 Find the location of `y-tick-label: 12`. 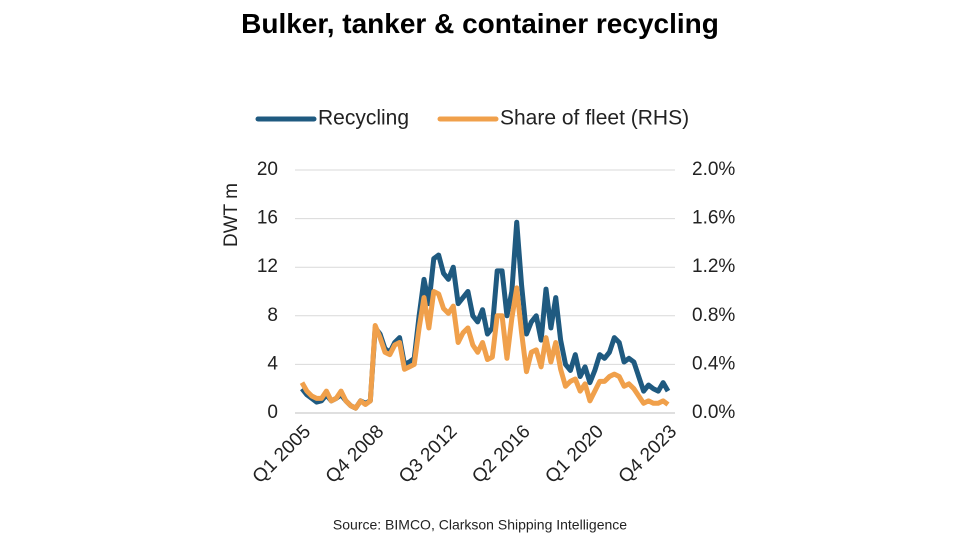

y-tick-label: 12 is located at coordinates (267, 266).